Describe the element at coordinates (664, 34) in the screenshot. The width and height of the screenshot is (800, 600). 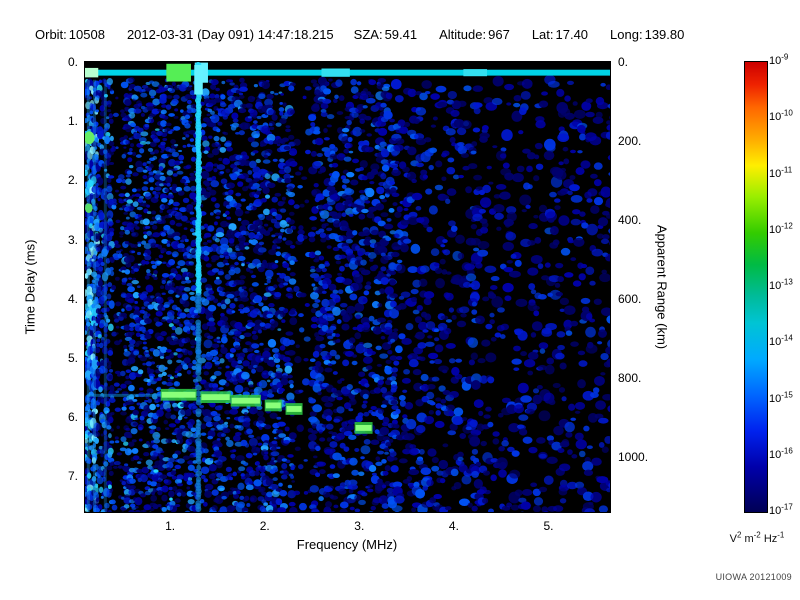
I see `long-value: 139.80` at that location.